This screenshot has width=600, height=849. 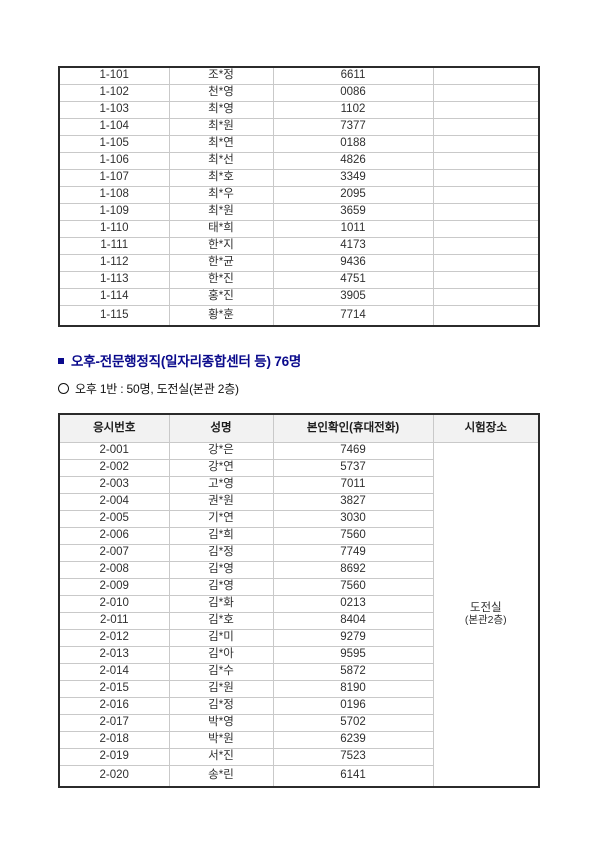 I want to click on cell-exam-number: 2-006, so click(x=114, y=536).